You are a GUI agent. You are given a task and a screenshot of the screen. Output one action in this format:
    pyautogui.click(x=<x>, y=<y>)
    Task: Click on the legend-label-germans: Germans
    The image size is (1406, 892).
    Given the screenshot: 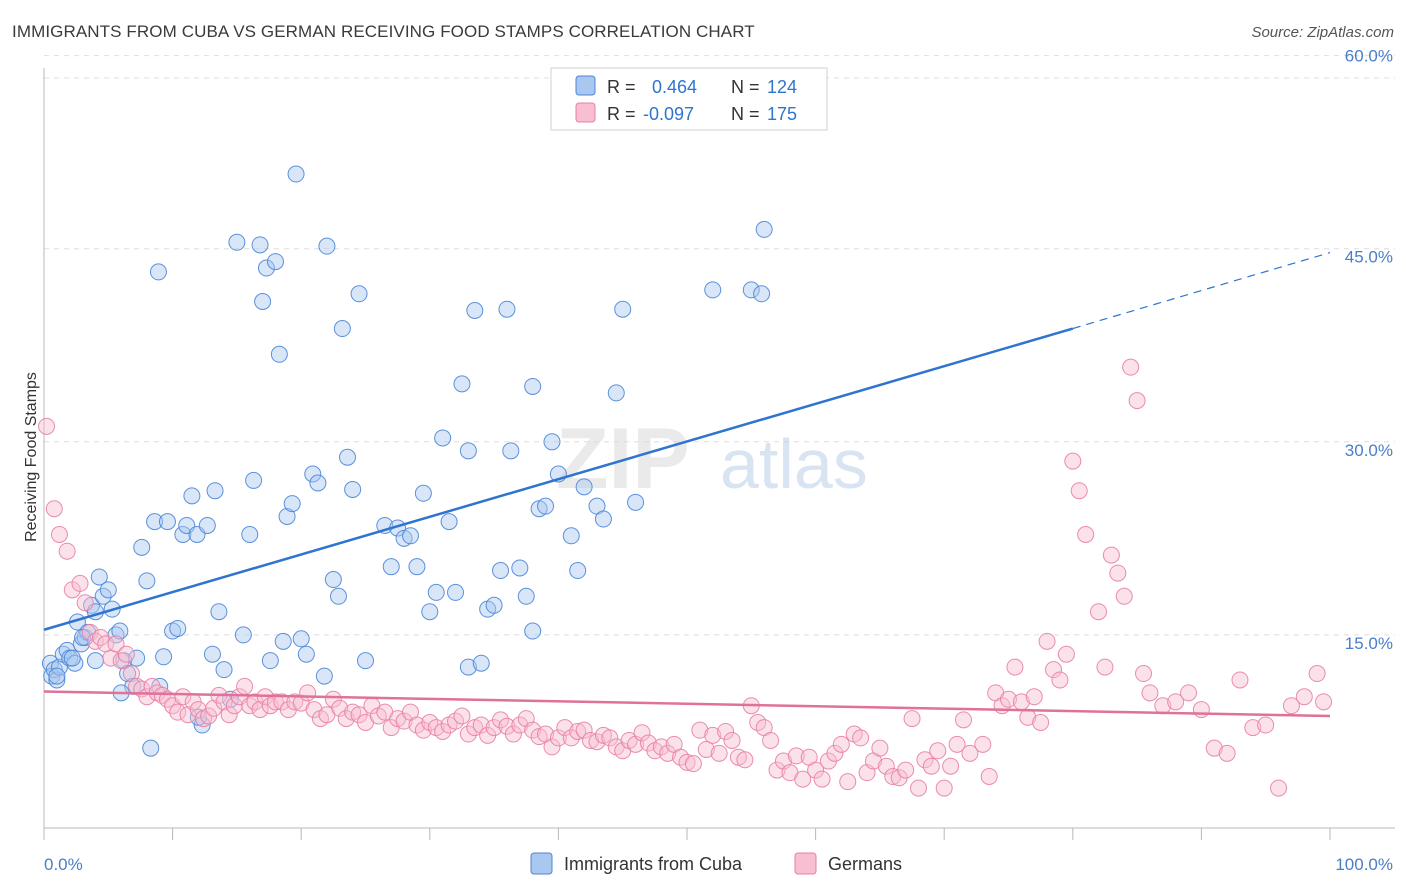 What is the action you would take?
    pyautogui.click(x=865, y=864)
    